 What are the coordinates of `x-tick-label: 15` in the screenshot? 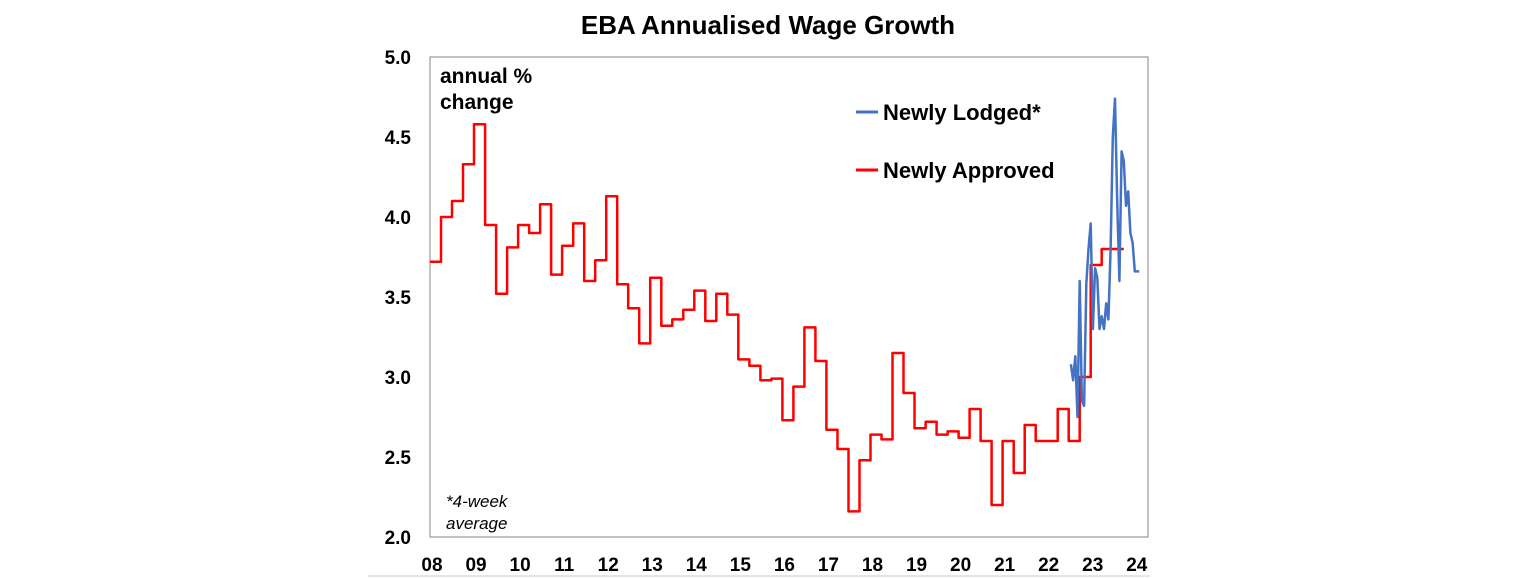 It's located at (741, 565).